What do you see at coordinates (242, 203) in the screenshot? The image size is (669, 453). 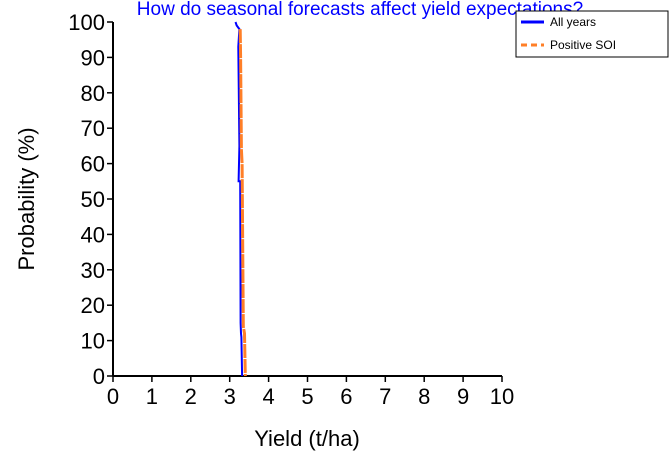 I see `series-line-positive-soi` at bounding box center [242, 203].